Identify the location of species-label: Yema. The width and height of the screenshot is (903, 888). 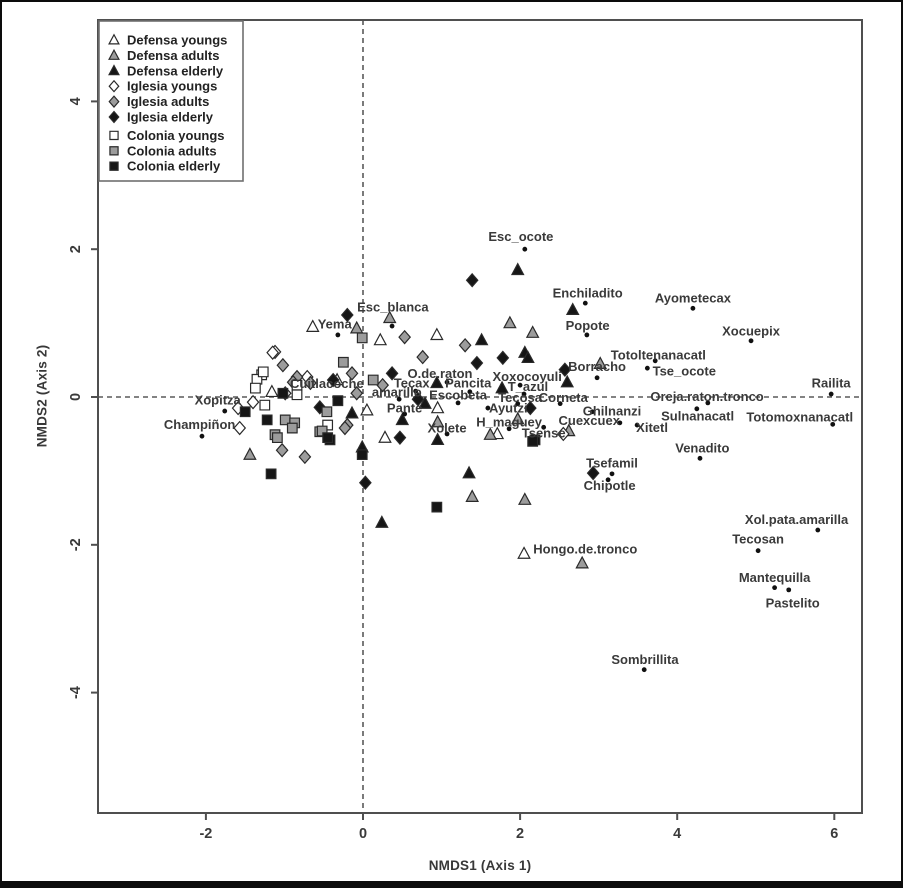
(335, 323).